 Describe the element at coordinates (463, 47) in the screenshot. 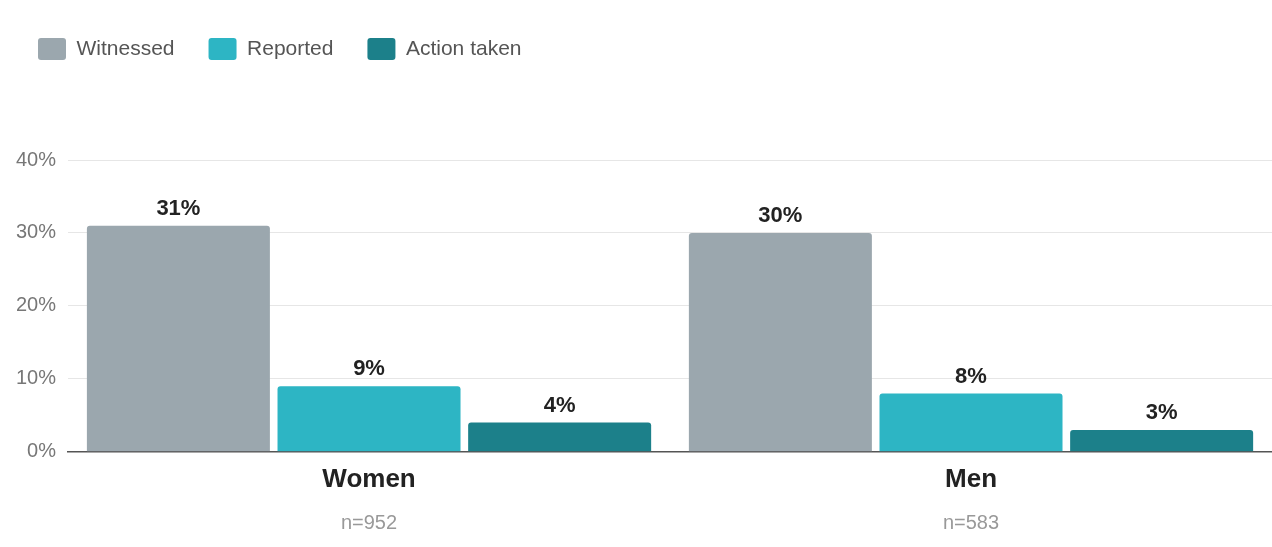

I see `legend-label: Action taken` at that location.